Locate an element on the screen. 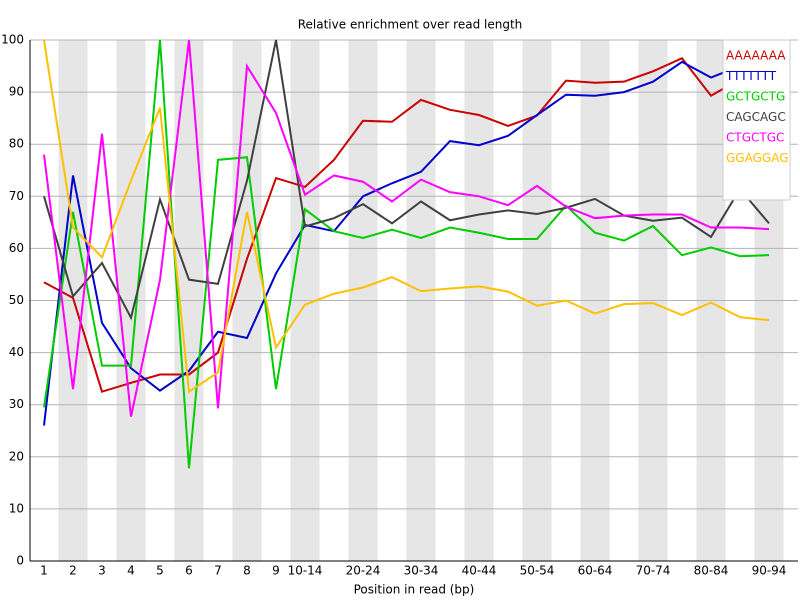  legend-label: CTGCTGC is located at coordinates (755, 138).